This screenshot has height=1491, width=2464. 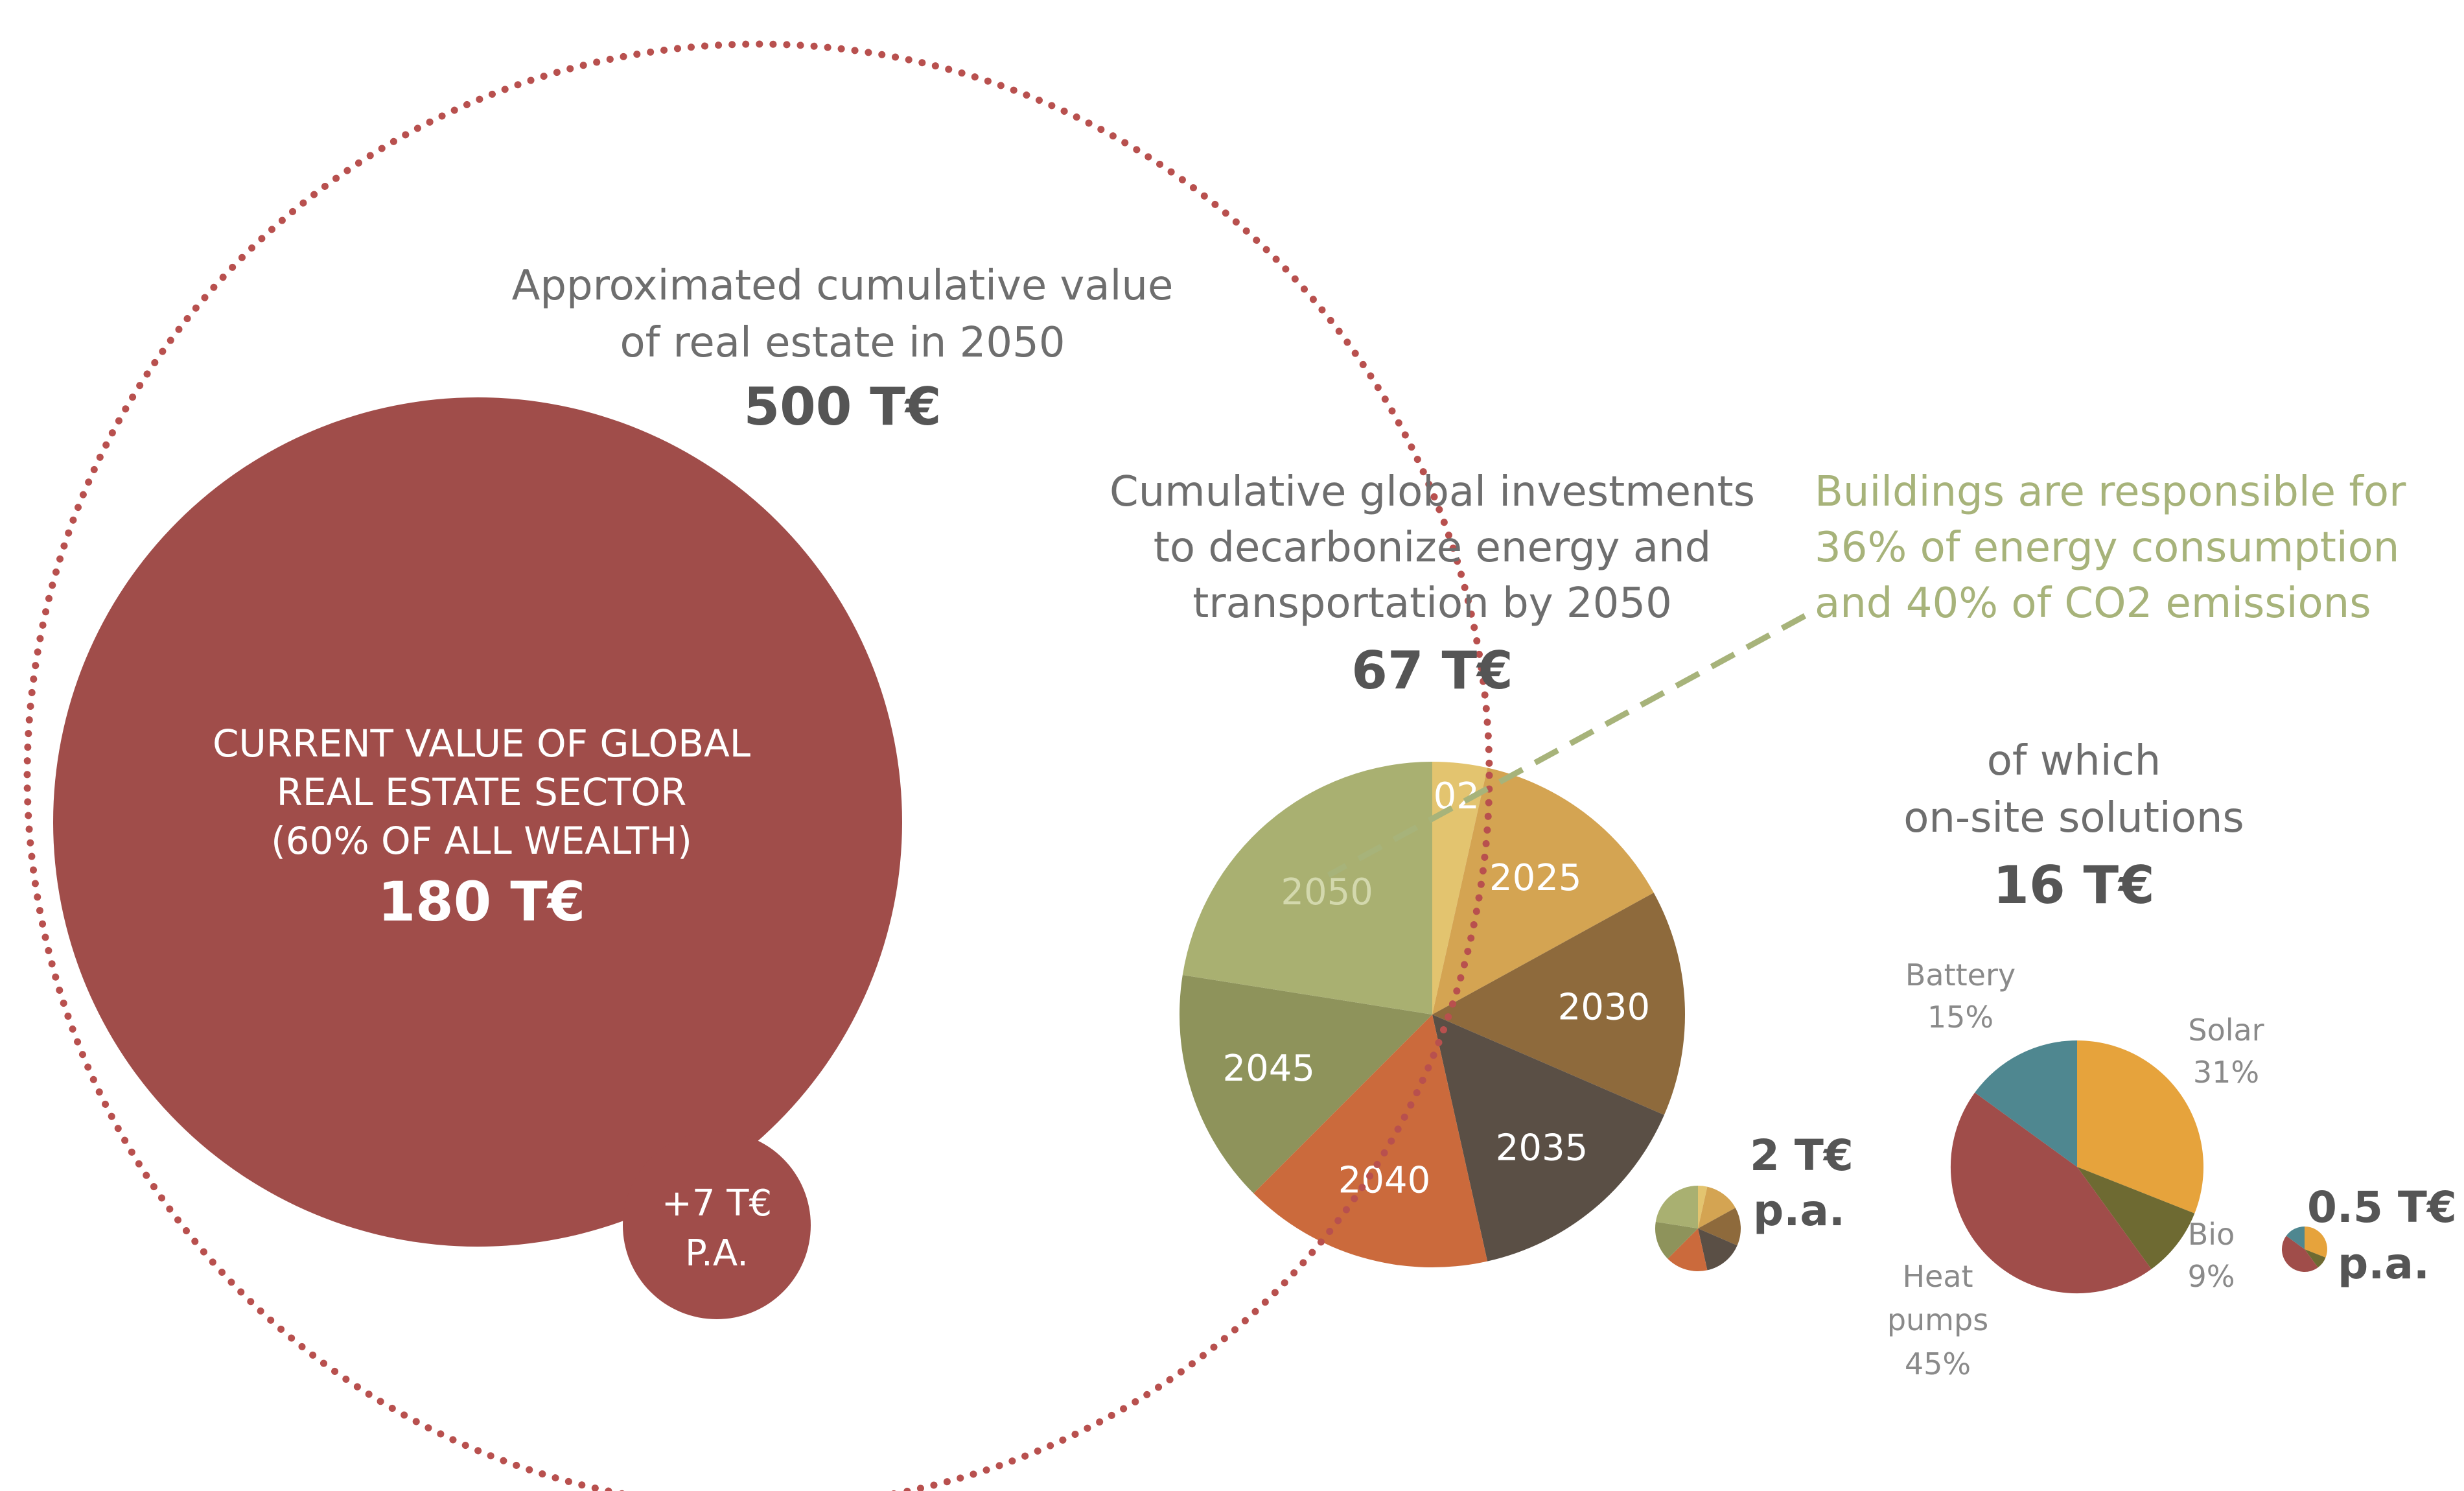 I want to click on investment-pie-slice-label-2045: 2045, so click(x=1269, y=1069).